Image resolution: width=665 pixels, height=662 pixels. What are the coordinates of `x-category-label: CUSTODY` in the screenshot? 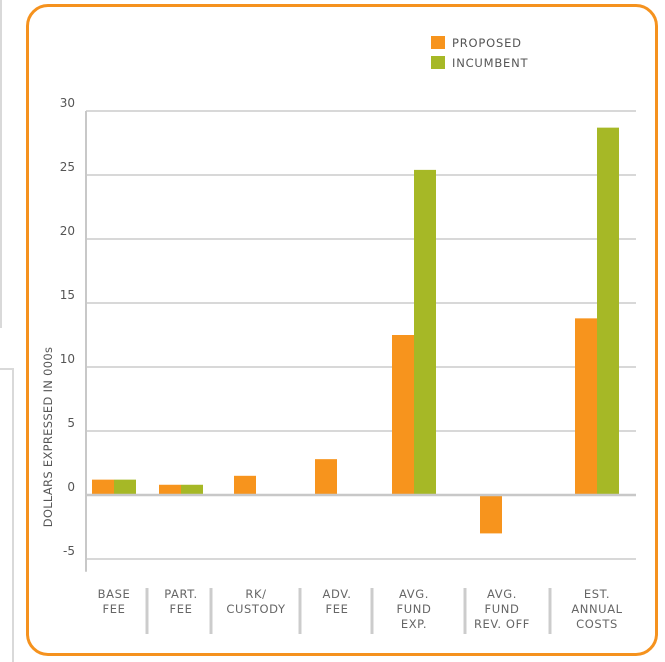 It's located at (256, 609).